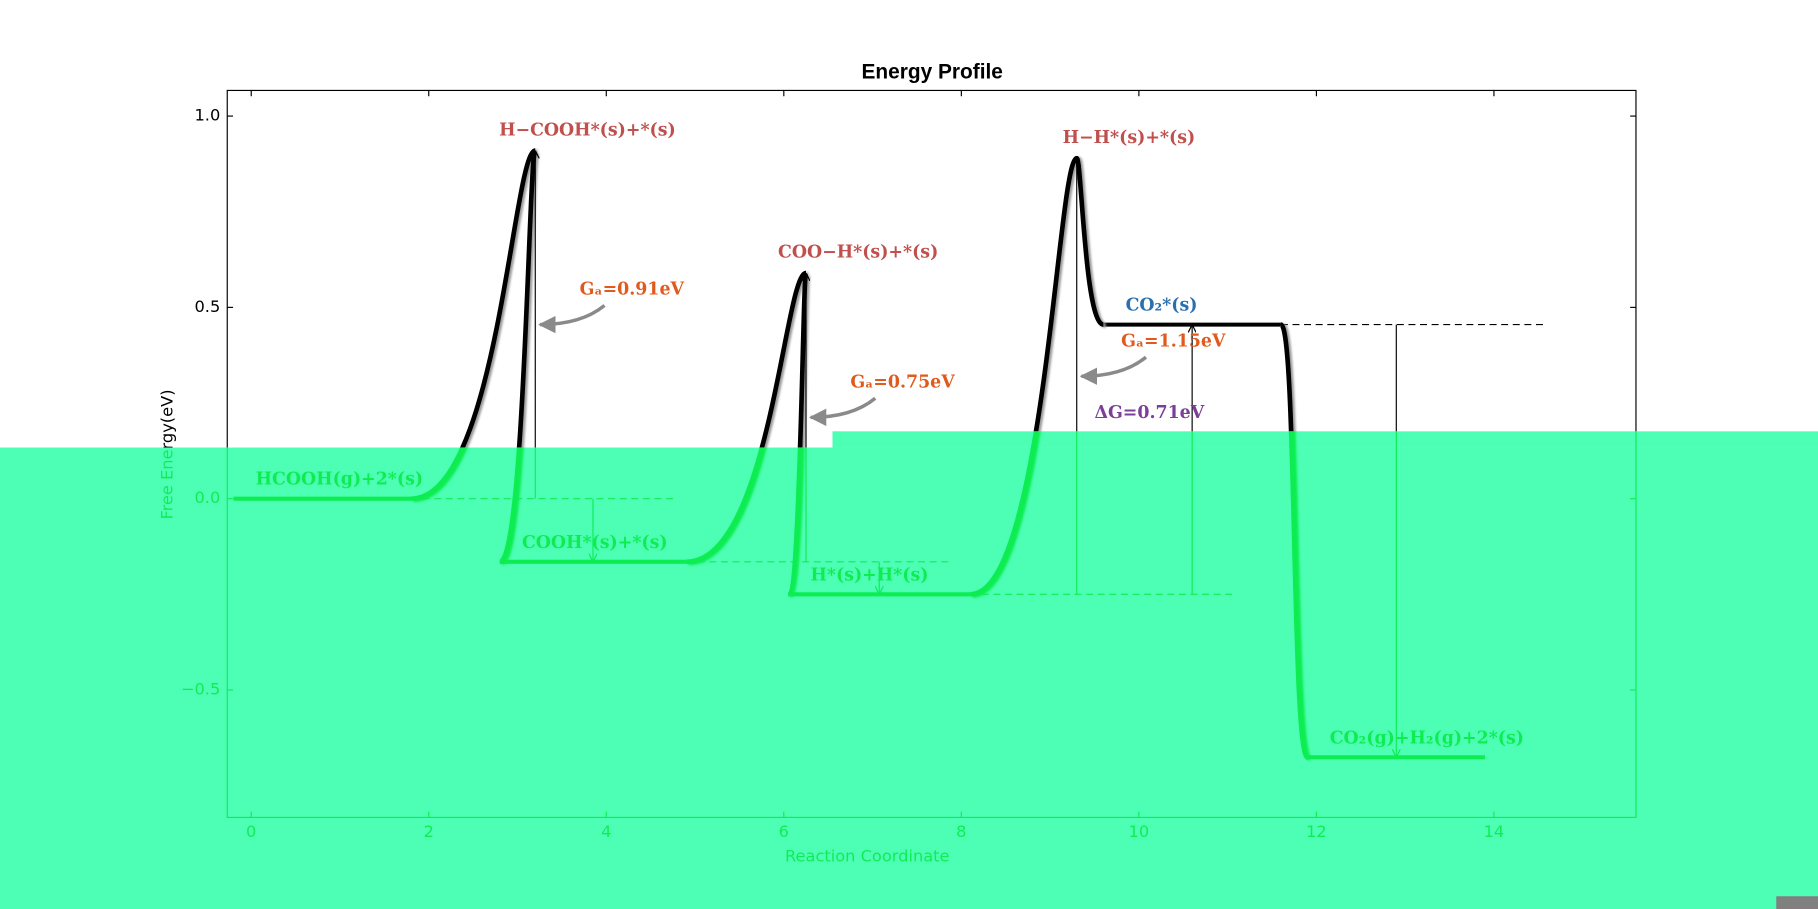 This screenshot has height=909, width=1818. What do you see at coordinates (1149, 413) in the screenshot?
I see `delta-g-label: ΔG=0.71eV` at bounding box center [1149, 413].